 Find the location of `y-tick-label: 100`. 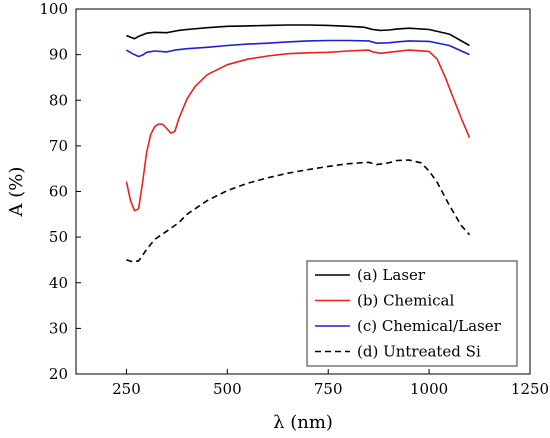

y-tick-label: 100 is located at coordinates (53, 9).